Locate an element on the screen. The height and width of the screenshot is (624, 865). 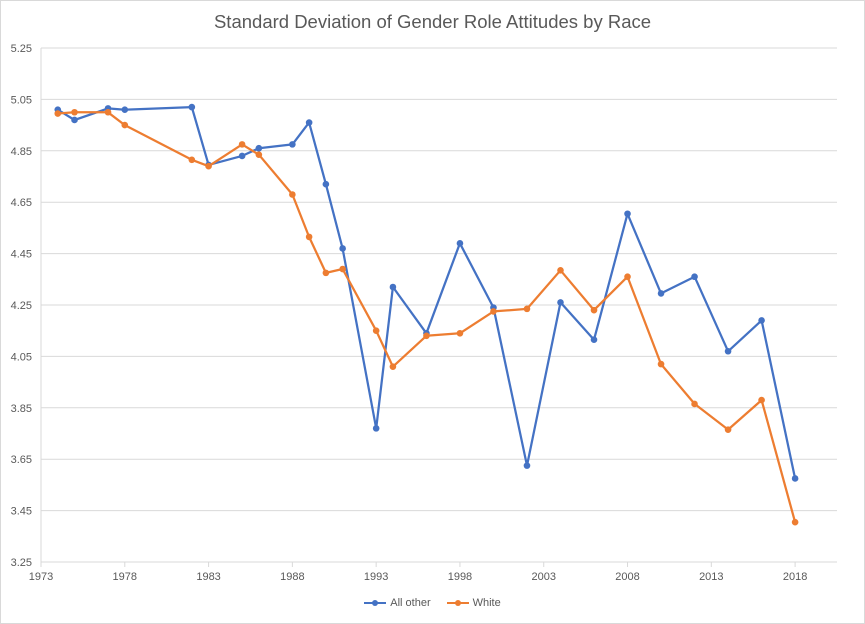
y-tick-label: 5.05 is located at coordinates (21, 100).